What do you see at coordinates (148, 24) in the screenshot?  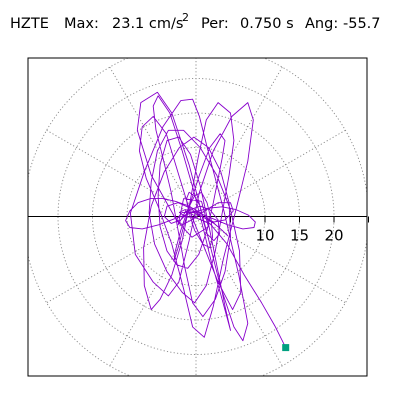 I see `max-value: 23.1 cm/s` at bounding box center [148, 24].